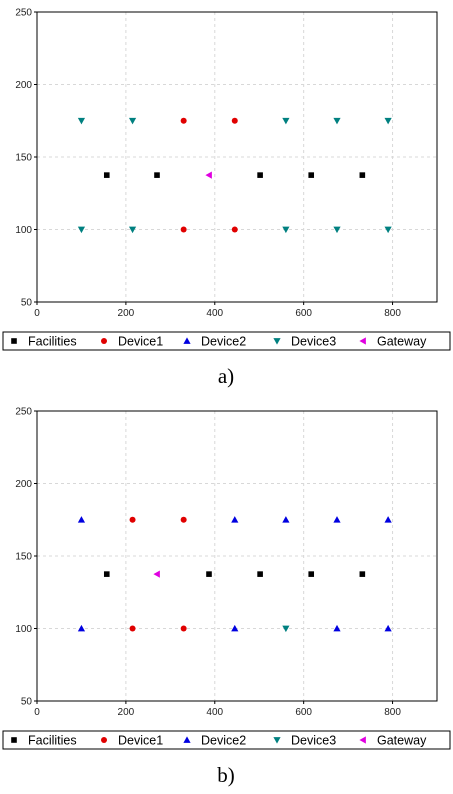 This screenshot has height=794, width=453. What do you see at coordinates (226, 775) in the screenshot?
I see `panel-caption: b)` at bounding box center [226, 775].